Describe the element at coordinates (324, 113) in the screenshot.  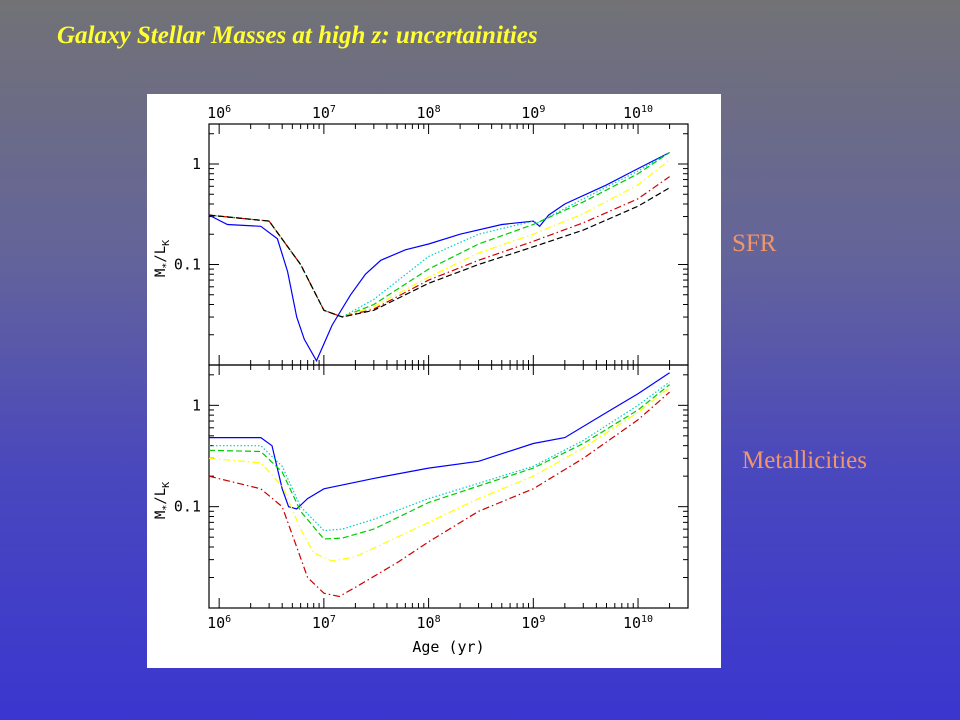
I see `panel-sfr-x-tick-label: 10⁷` at that location.